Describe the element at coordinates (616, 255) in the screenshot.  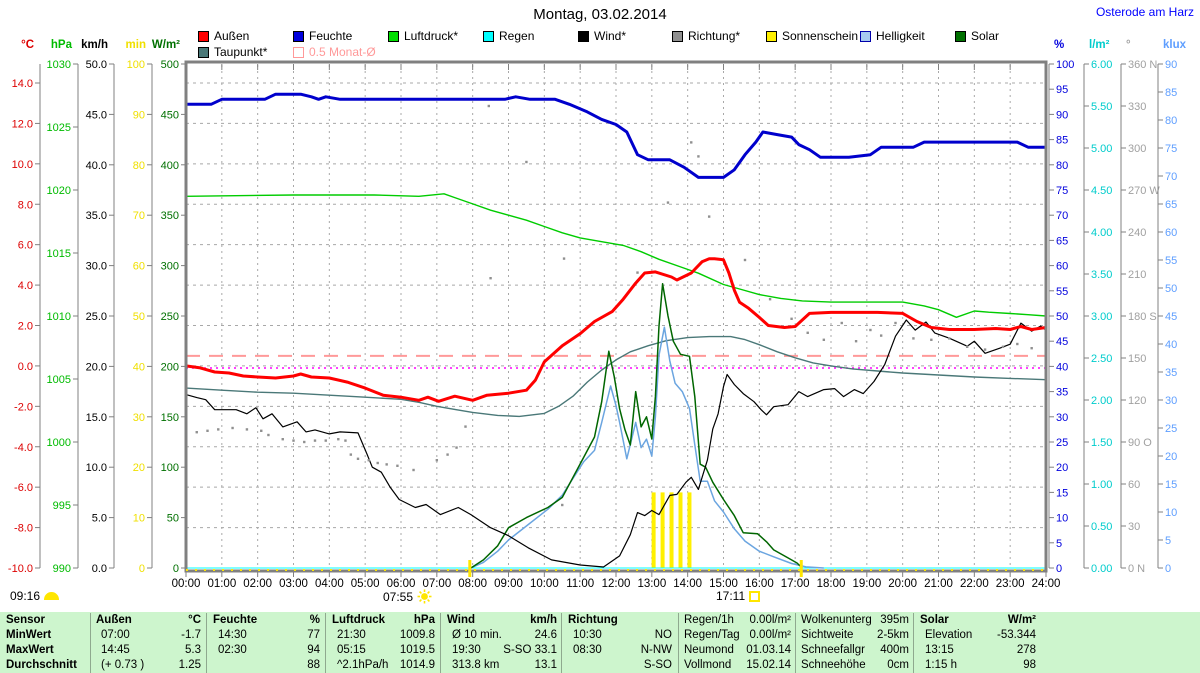
I see `series-Luftdruck` at that location.